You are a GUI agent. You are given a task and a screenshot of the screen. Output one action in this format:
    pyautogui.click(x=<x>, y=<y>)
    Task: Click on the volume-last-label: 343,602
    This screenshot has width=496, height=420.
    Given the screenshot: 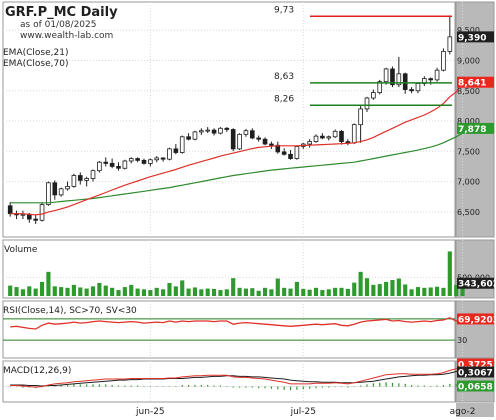 What is the action you would take?
    pyautogui.click(x=477, y=285)
    